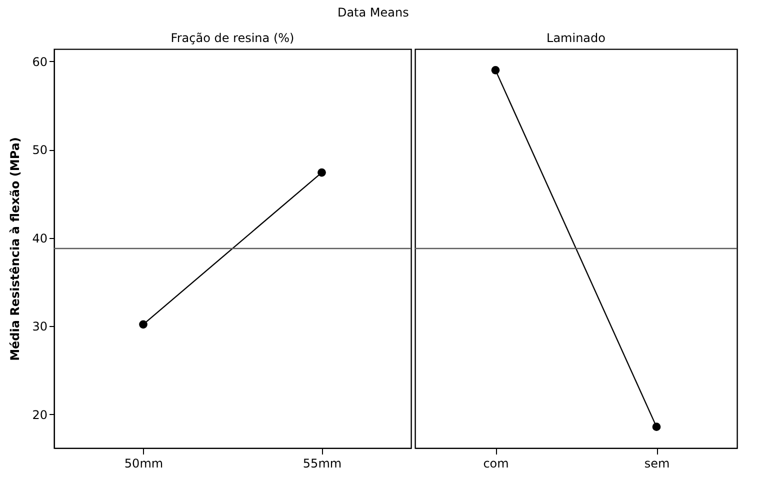  I want to click on y-tick-label: 30, so click(40, 327).